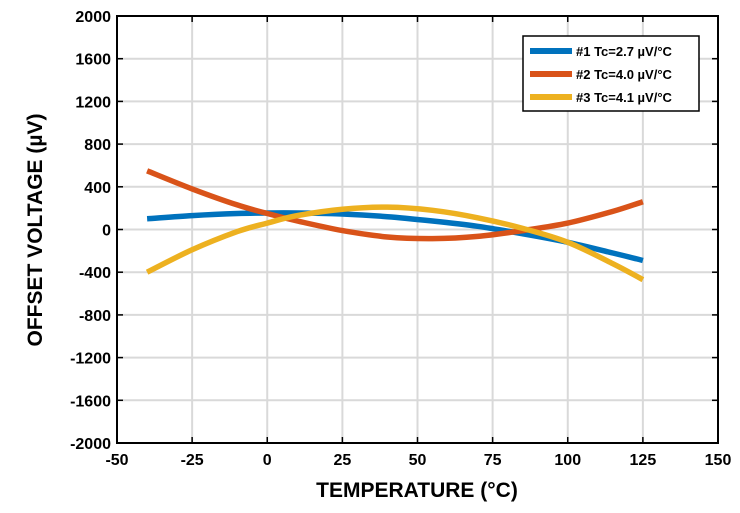 This screenshot has width=740, height=513. I want to click on x-tick-label: 150, so click(718, 460).